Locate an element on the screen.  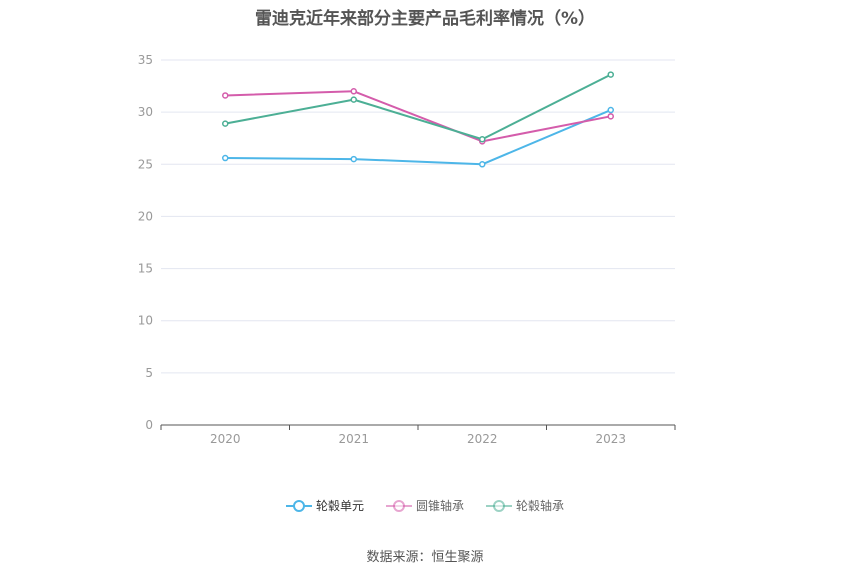
legend-label: 轮毂单元 is located at coordinates (339, 506).